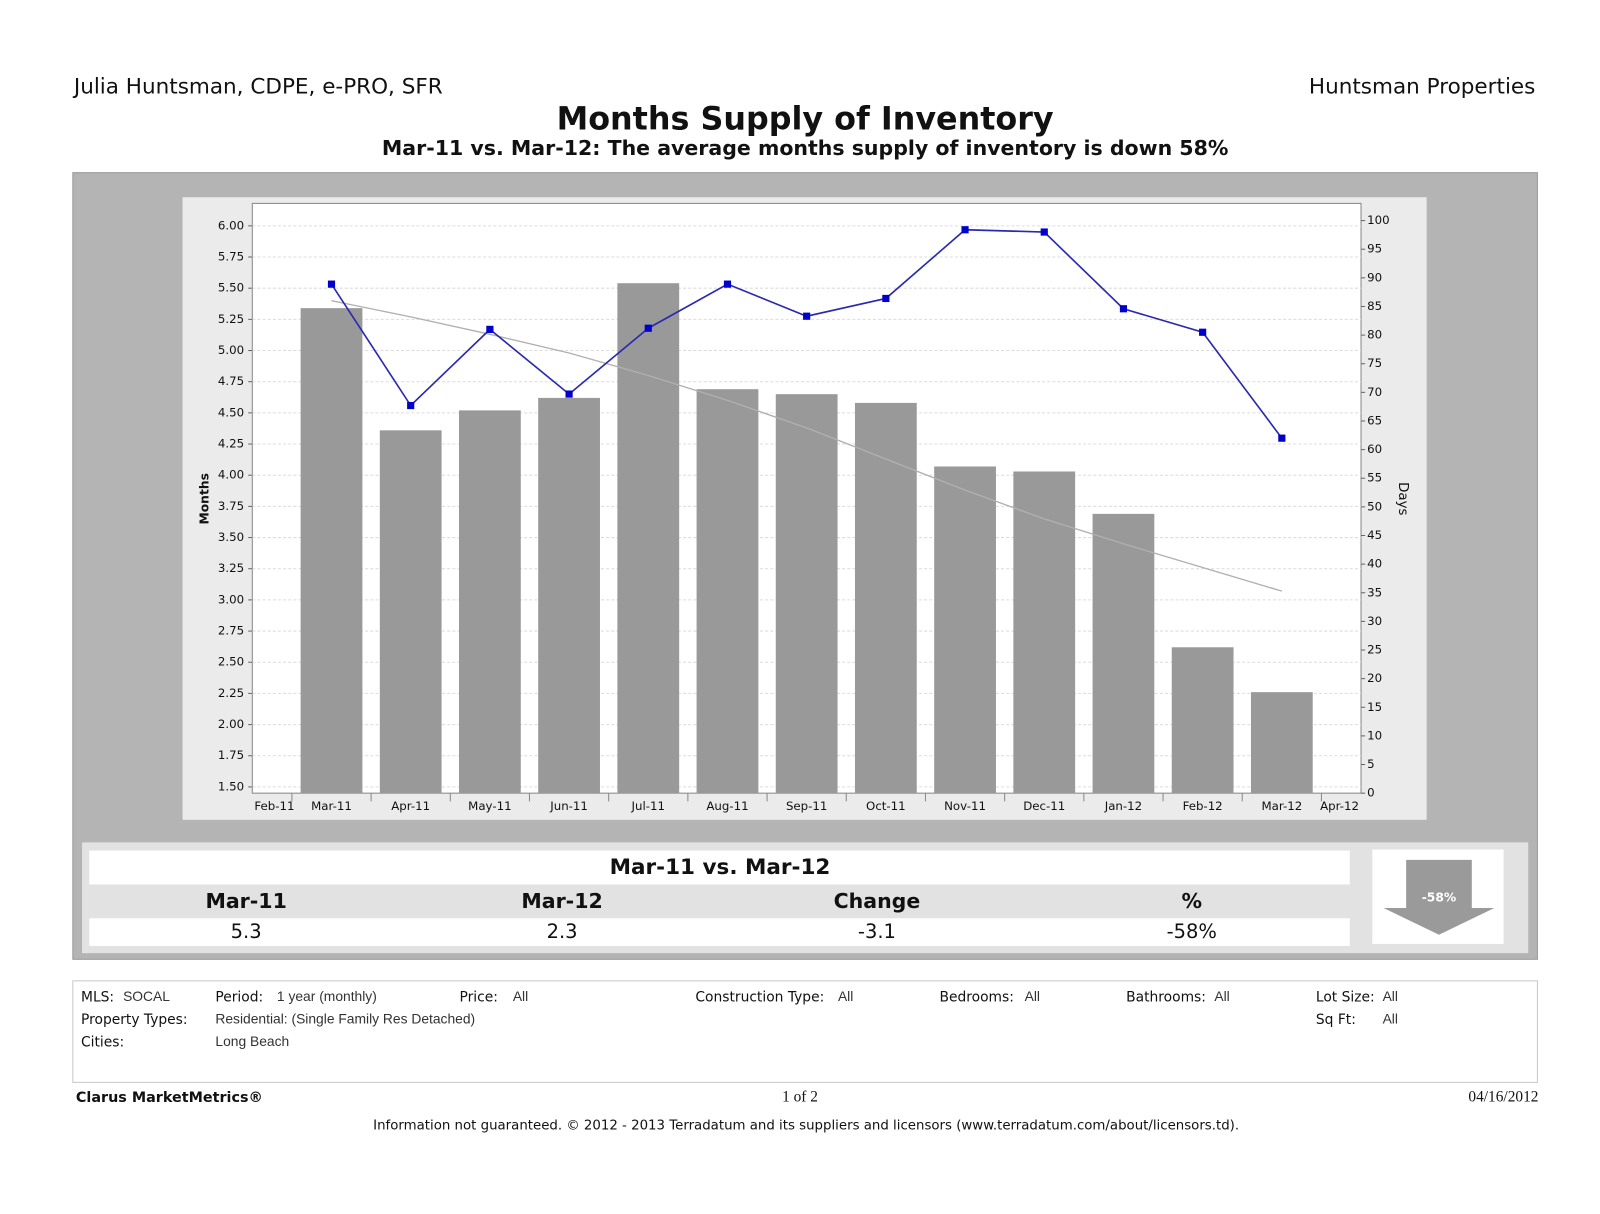  Describe the element at coordinates (648, 806) in the screenshot. I see `x-tick-label: Jul-11` at that location.